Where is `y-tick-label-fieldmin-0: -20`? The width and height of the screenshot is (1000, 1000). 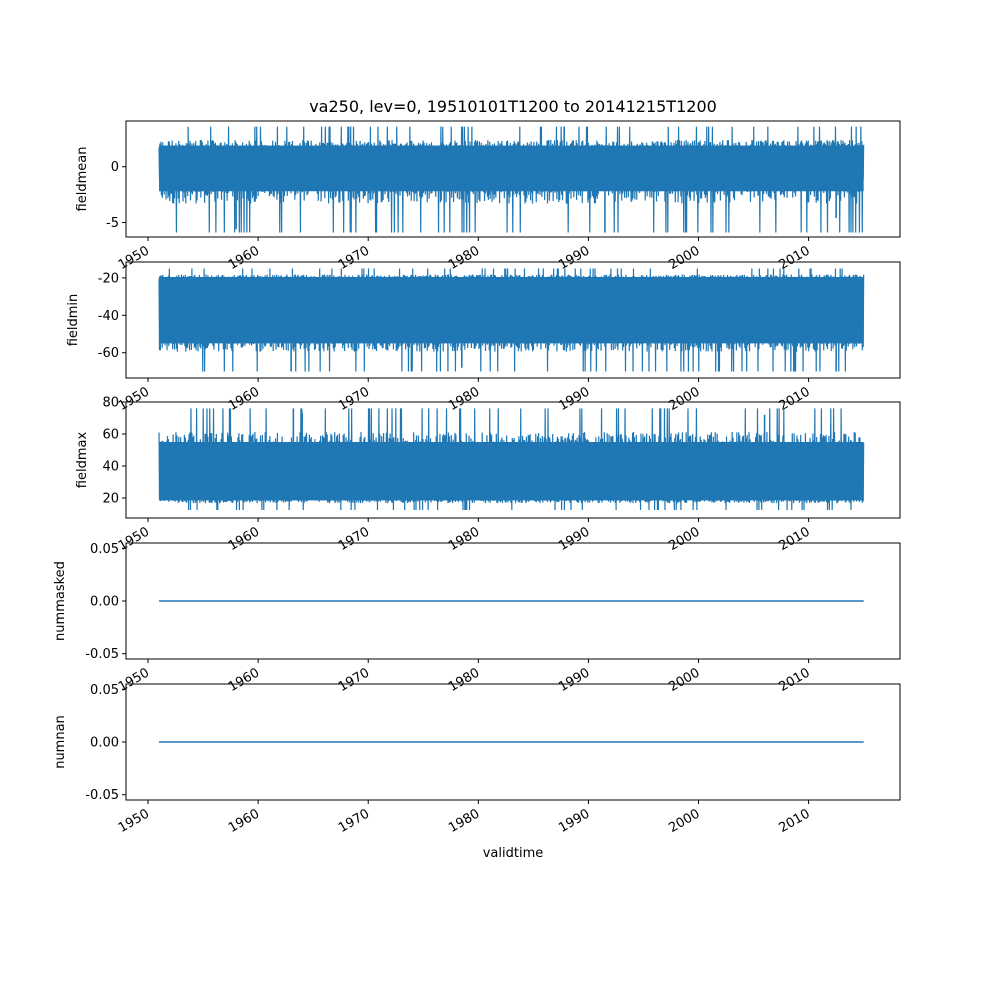 y-tick-label-fieldmin-0: -20 is located at coordinates (108, 278).